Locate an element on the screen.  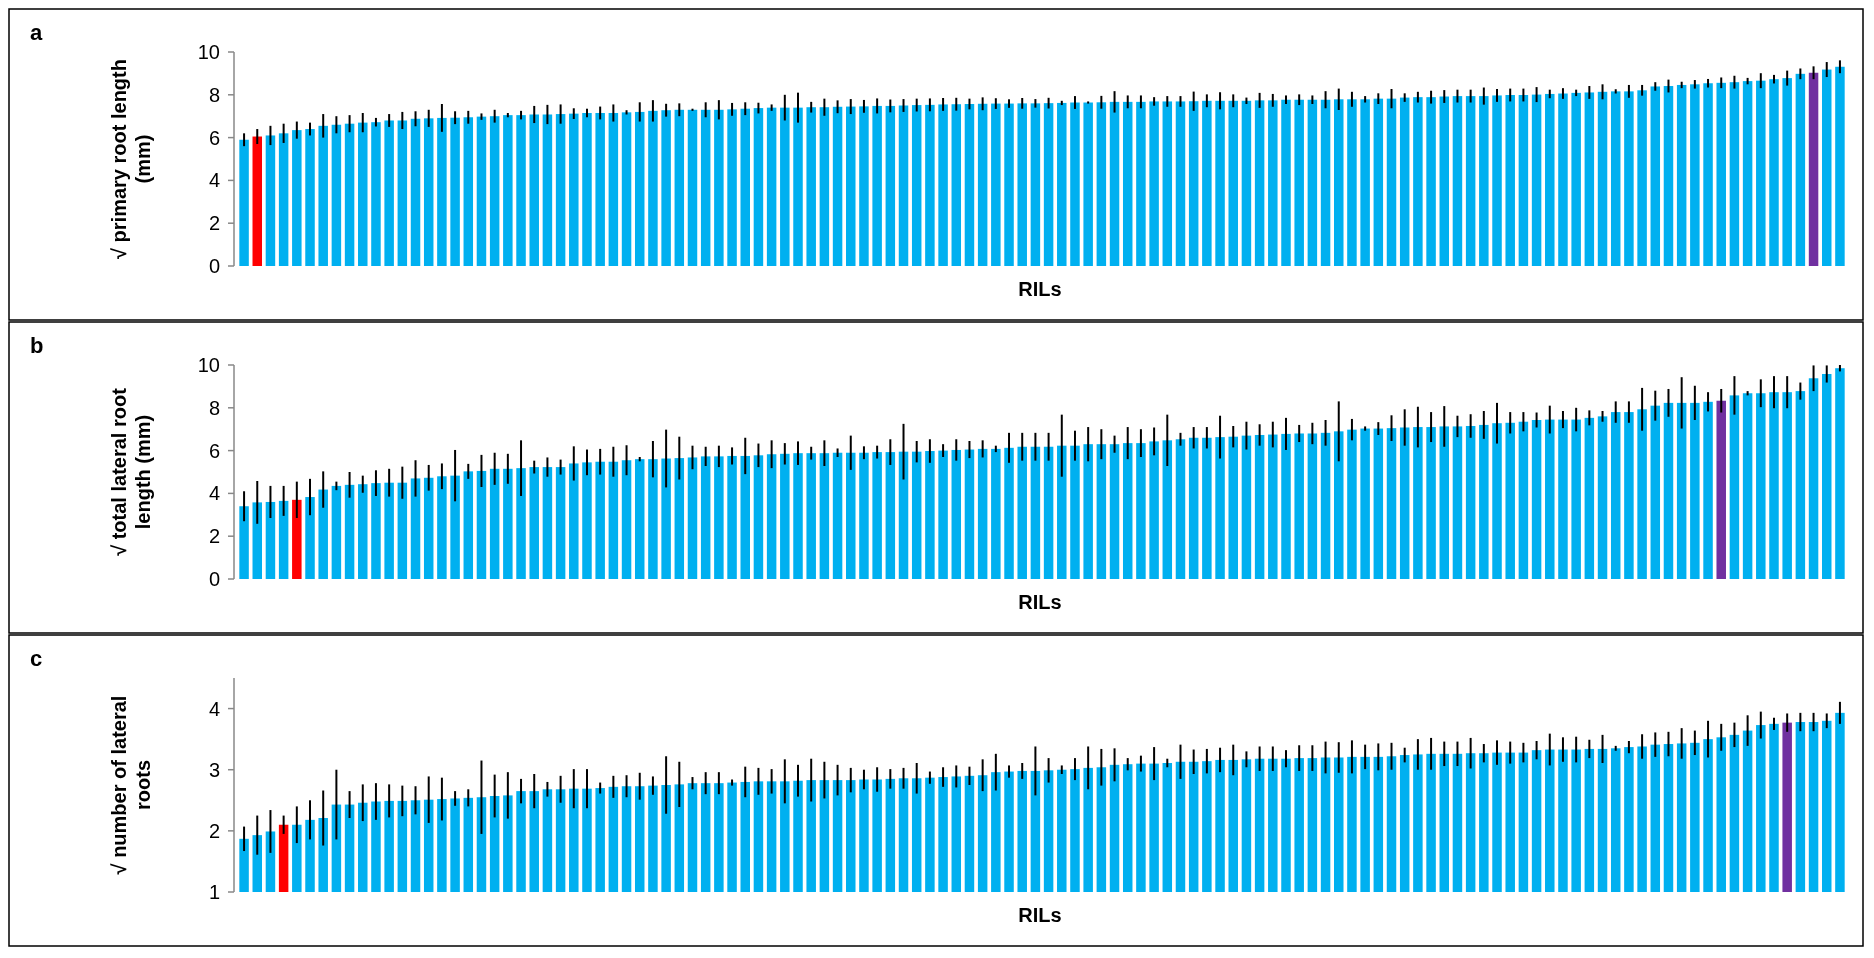
text: a is located at coordinates (36, 32).